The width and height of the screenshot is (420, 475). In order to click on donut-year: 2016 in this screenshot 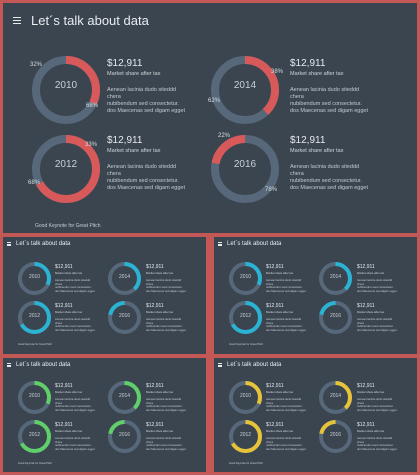, I will do `click(124, 435)`.